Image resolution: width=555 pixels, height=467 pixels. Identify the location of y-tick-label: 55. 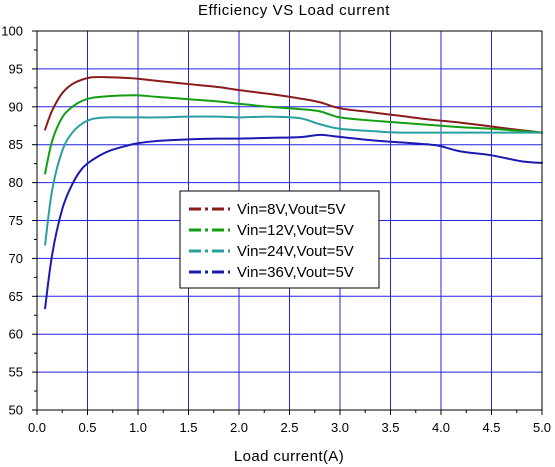
(16, 372).